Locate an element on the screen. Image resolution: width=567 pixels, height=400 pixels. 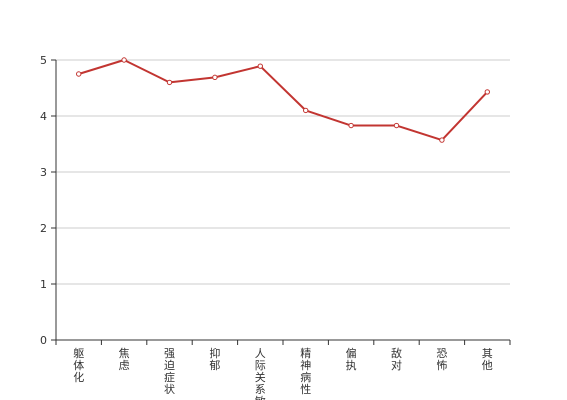
x-tick-label: 精神病性 is located at coordinates (305, 371).